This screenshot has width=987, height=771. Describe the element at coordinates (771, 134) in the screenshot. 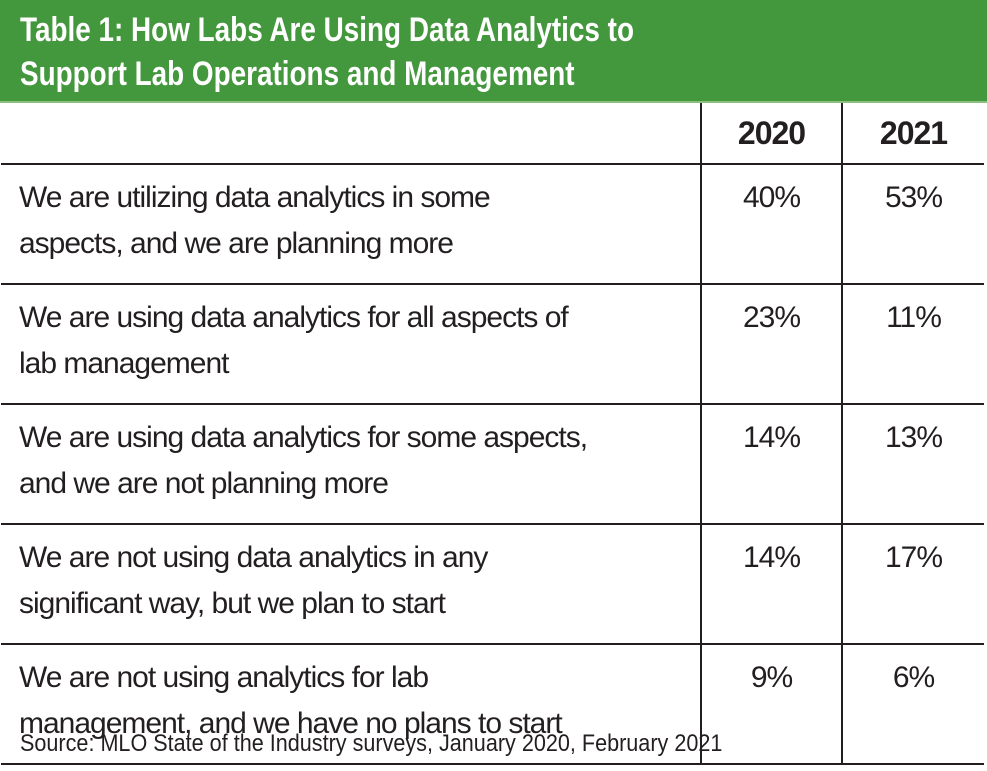

I see `header-2020: 2020` at that location.